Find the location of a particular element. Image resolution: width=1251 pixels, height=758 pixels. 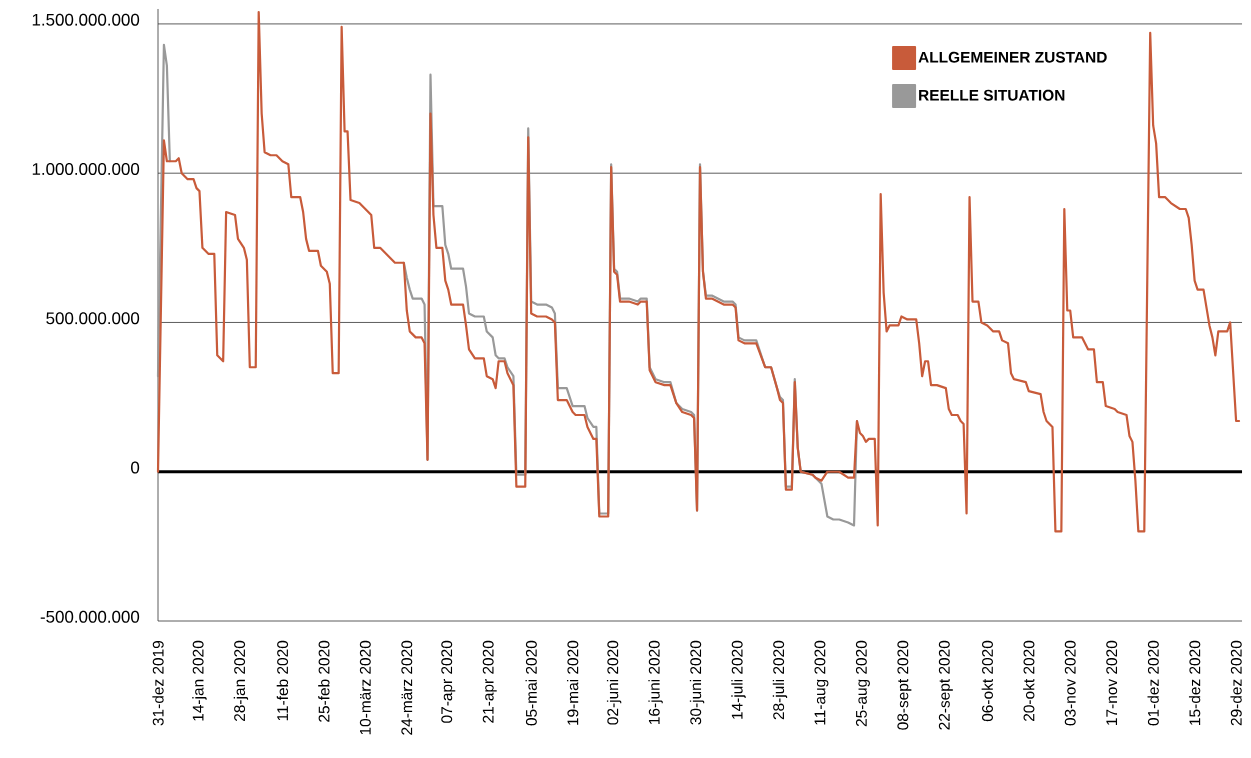

x-tick-label: 25-aug 2020 is located at coordinates (862, 683).